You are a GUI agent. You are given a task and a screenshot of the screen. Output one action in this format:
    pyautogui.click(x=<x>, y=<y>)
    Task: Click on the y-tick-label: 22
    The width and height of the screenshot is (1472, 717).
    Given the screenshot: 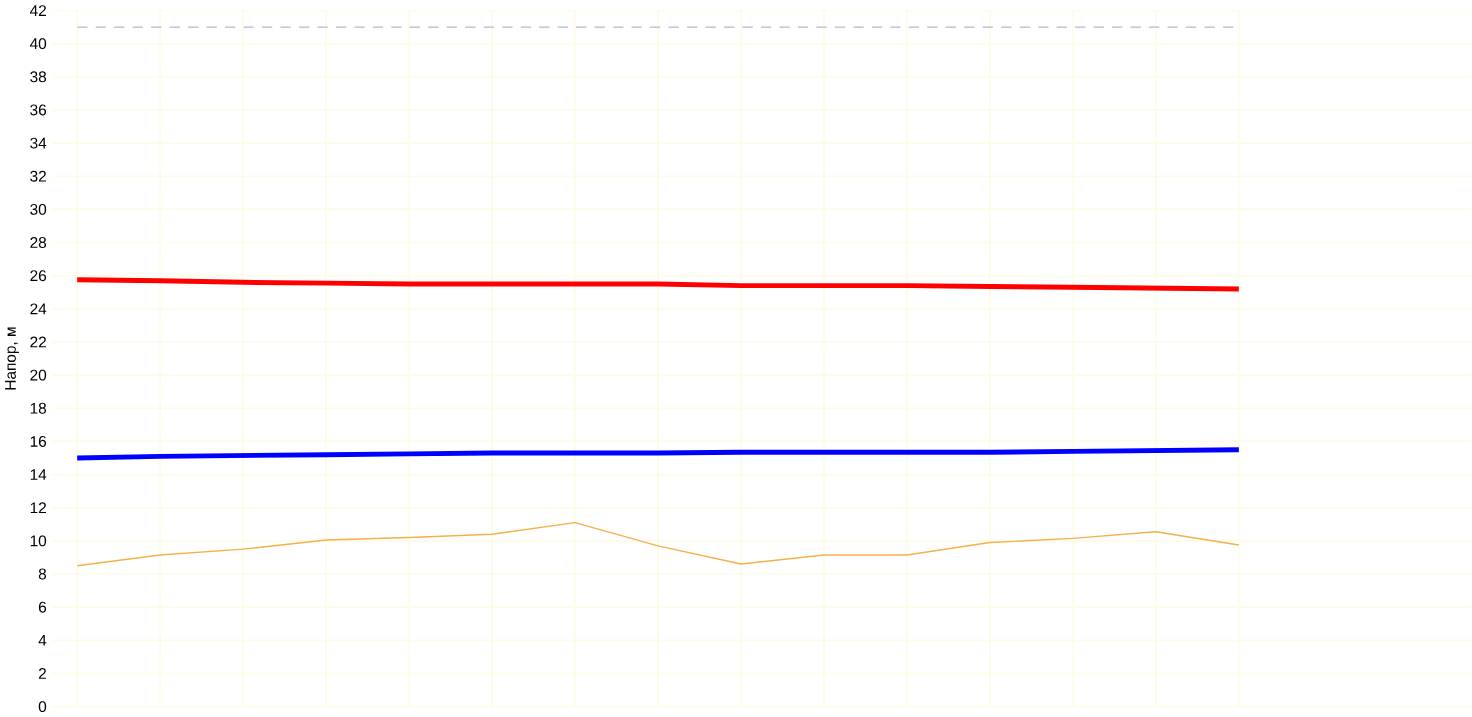 What is the action you would take?
    pyautogui.click(x=38, y=342)
    